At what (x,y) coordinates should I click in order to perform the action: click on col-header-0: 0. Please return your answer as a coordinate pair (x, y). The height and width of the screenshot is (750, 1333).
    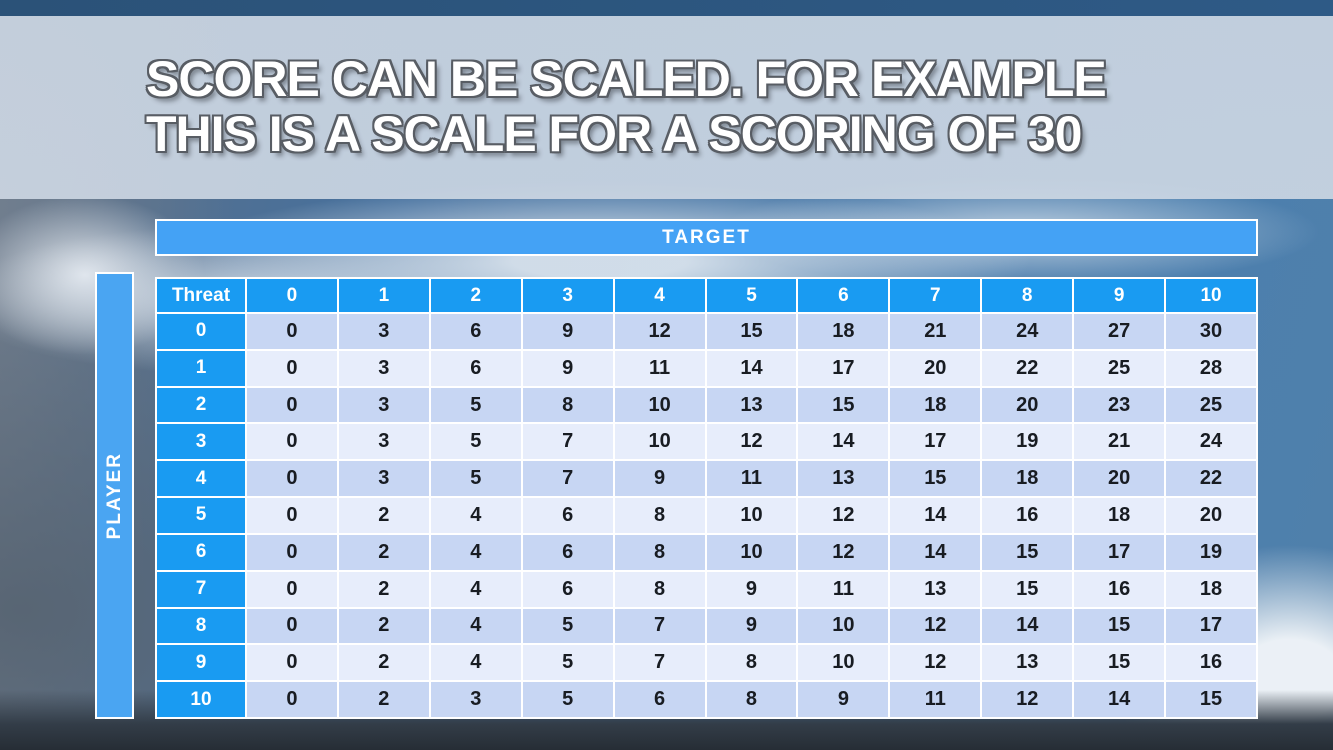
    Looking at the image, I should click on (292, 295).